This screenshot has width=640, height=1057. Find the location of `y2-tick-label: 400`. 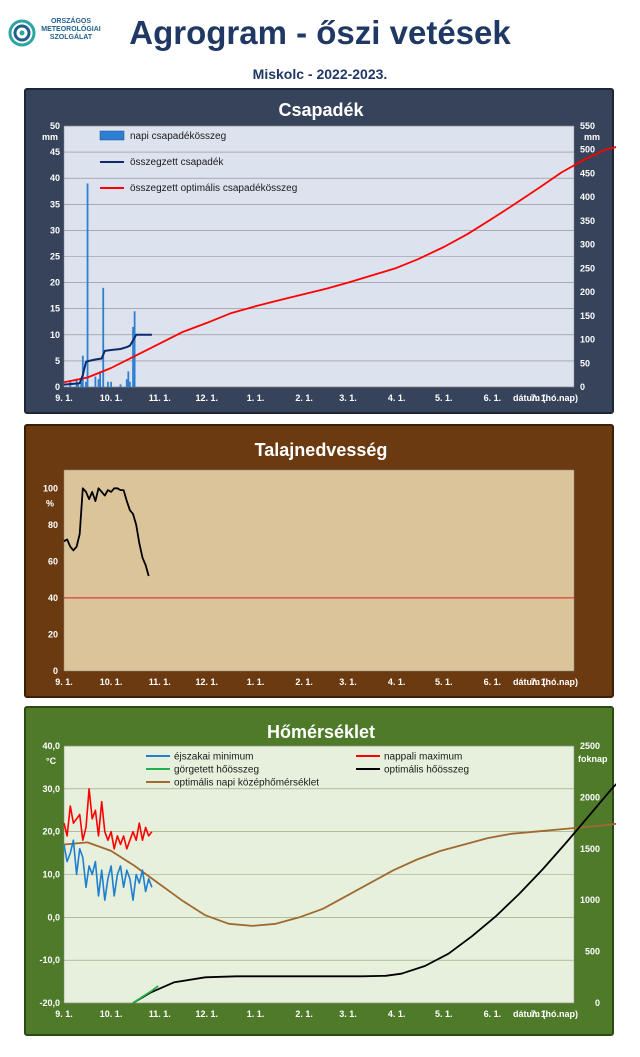

y2-tick-label: 400 is located at coordinates (587, 197).